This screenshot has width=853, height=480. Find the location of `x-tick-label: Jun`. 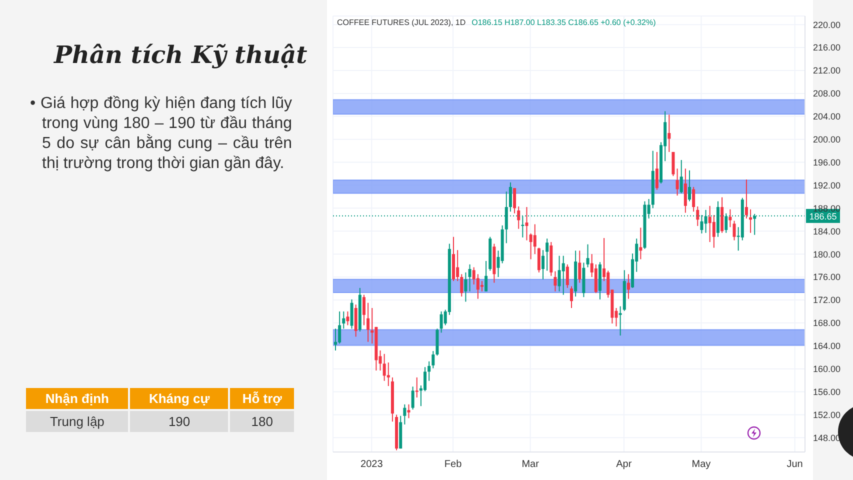

x-tick-label: Jun is located at coordinates (794, 464).